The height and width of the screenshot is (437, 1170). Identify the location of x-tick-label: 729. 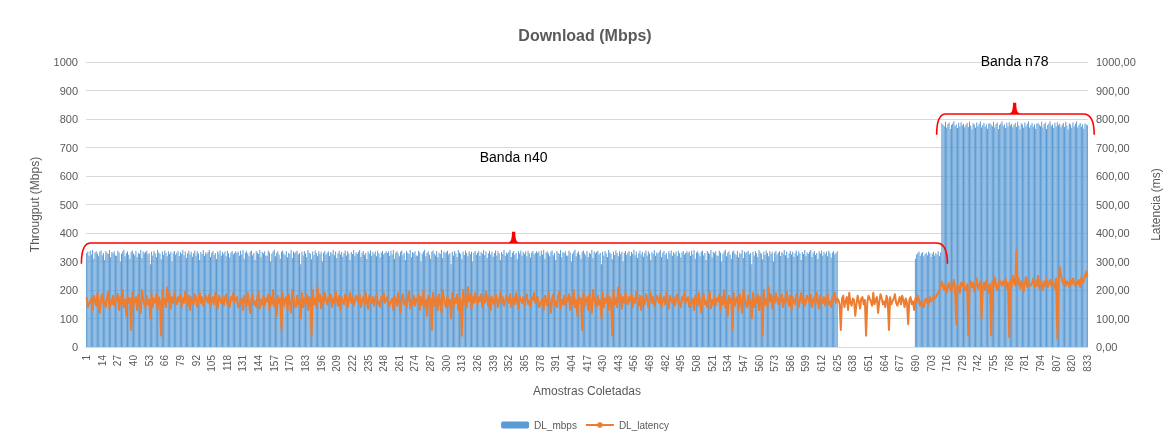
(962, 363).